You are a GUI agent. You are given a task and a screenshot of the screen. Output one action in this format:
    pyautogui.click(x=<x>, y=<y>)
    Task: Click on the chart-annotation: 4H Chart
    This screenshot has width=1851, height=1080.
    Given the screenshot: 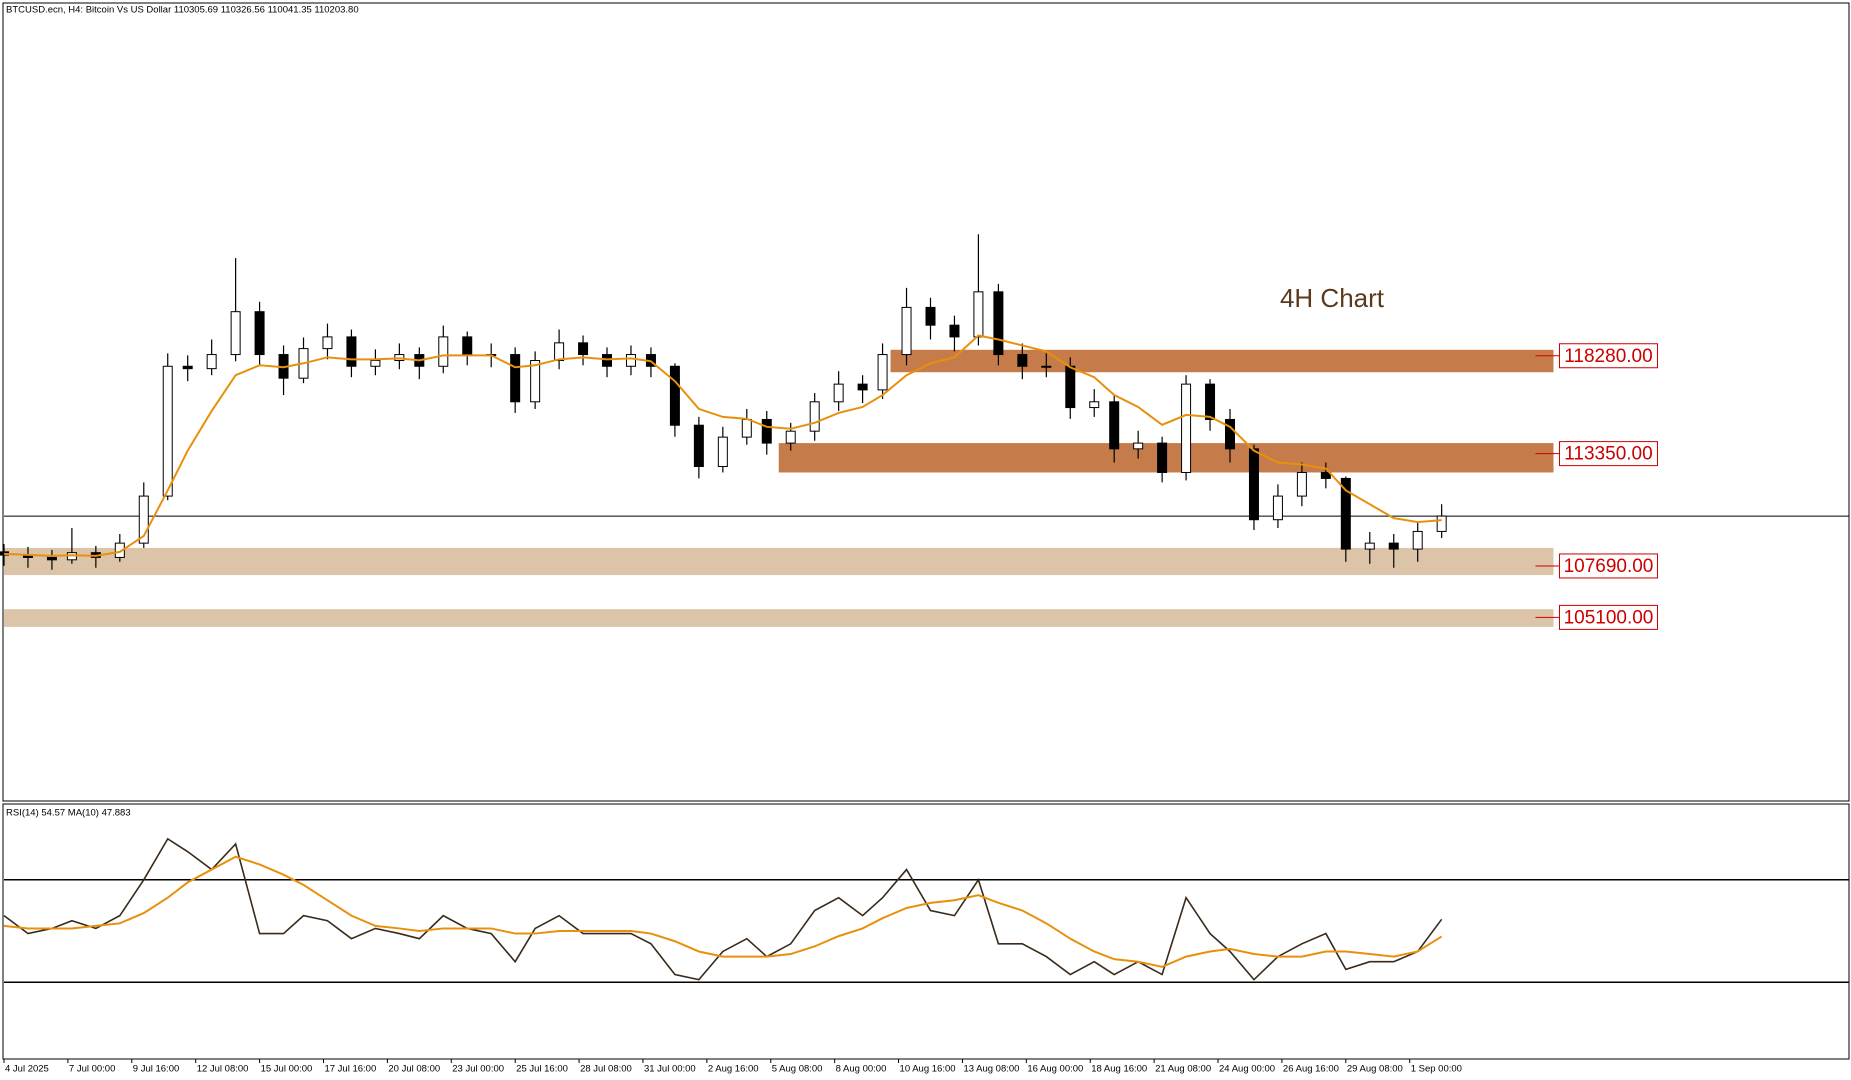 What is the action you would take?
    pyautogui.click(x=1332, y=298)
    